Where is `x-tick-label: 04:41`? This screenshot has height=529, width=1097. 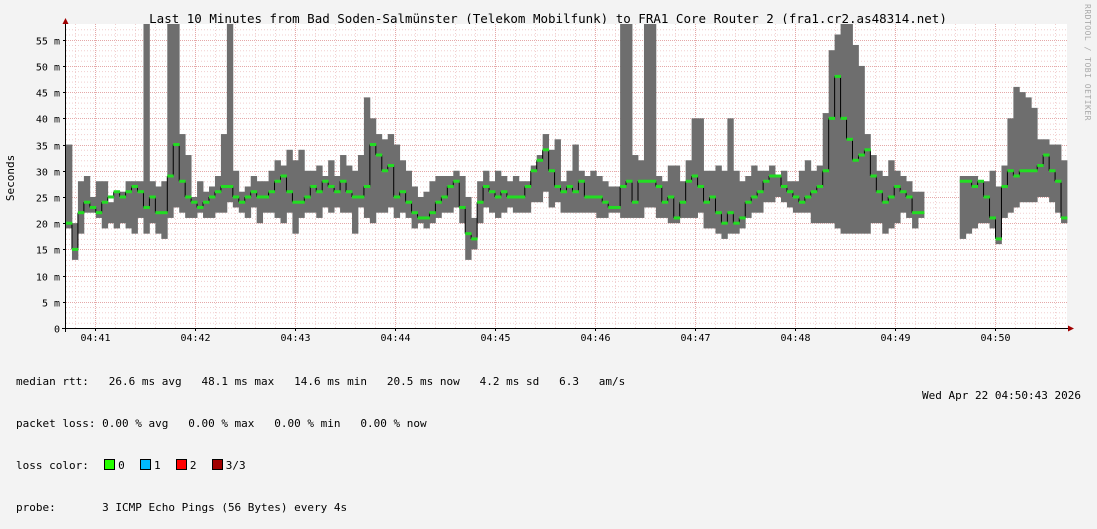 x-tick-label: 04:41 is located at coordinates (95, 338).